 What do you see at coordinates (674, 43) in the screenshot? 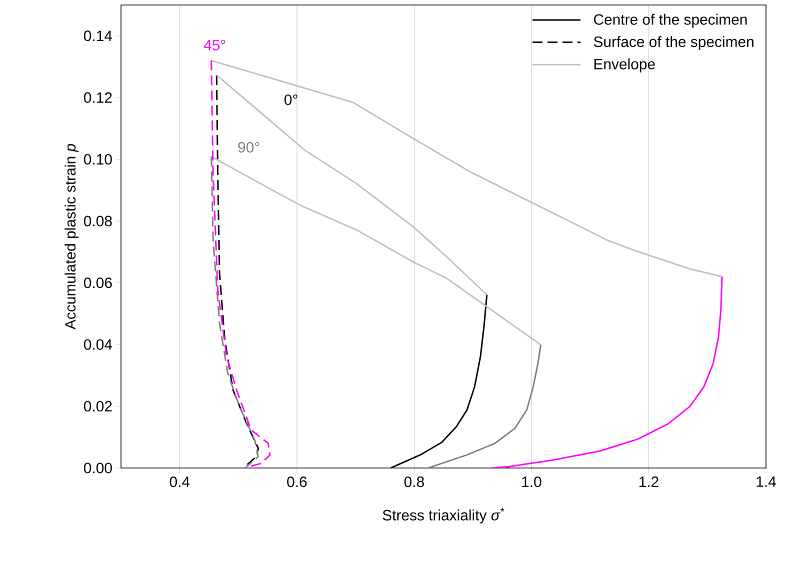
I see `legend-label: Surface of the specimen` at bounding box center [674, 43].